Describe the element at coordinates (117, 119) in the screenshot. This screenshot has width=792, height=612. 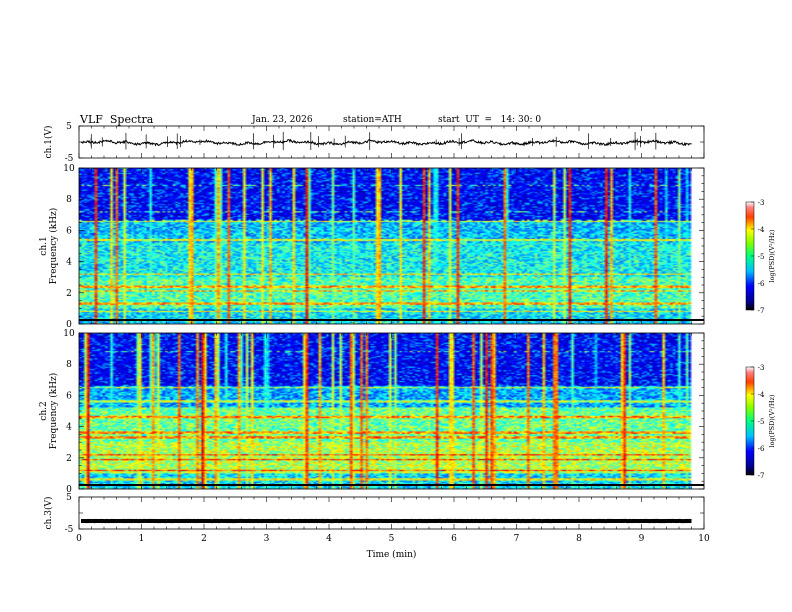
I see `chart-title: VLF Spectra` at that location.